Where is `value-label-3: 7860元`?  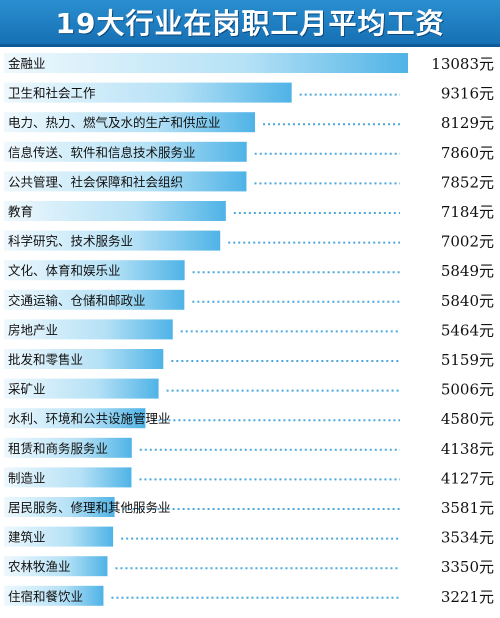 value-label-3: 7860元 is located at coordinates (467, 153).